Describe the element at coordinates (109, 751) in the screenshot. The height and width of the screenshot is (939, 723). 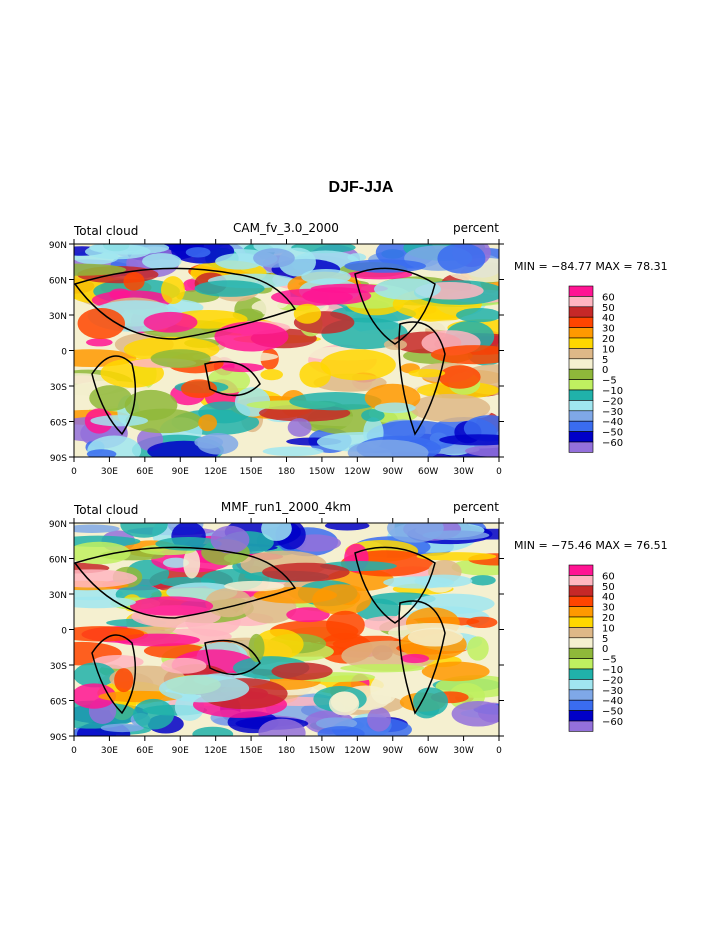
I see `lon-tick-label: 30E` at that location.